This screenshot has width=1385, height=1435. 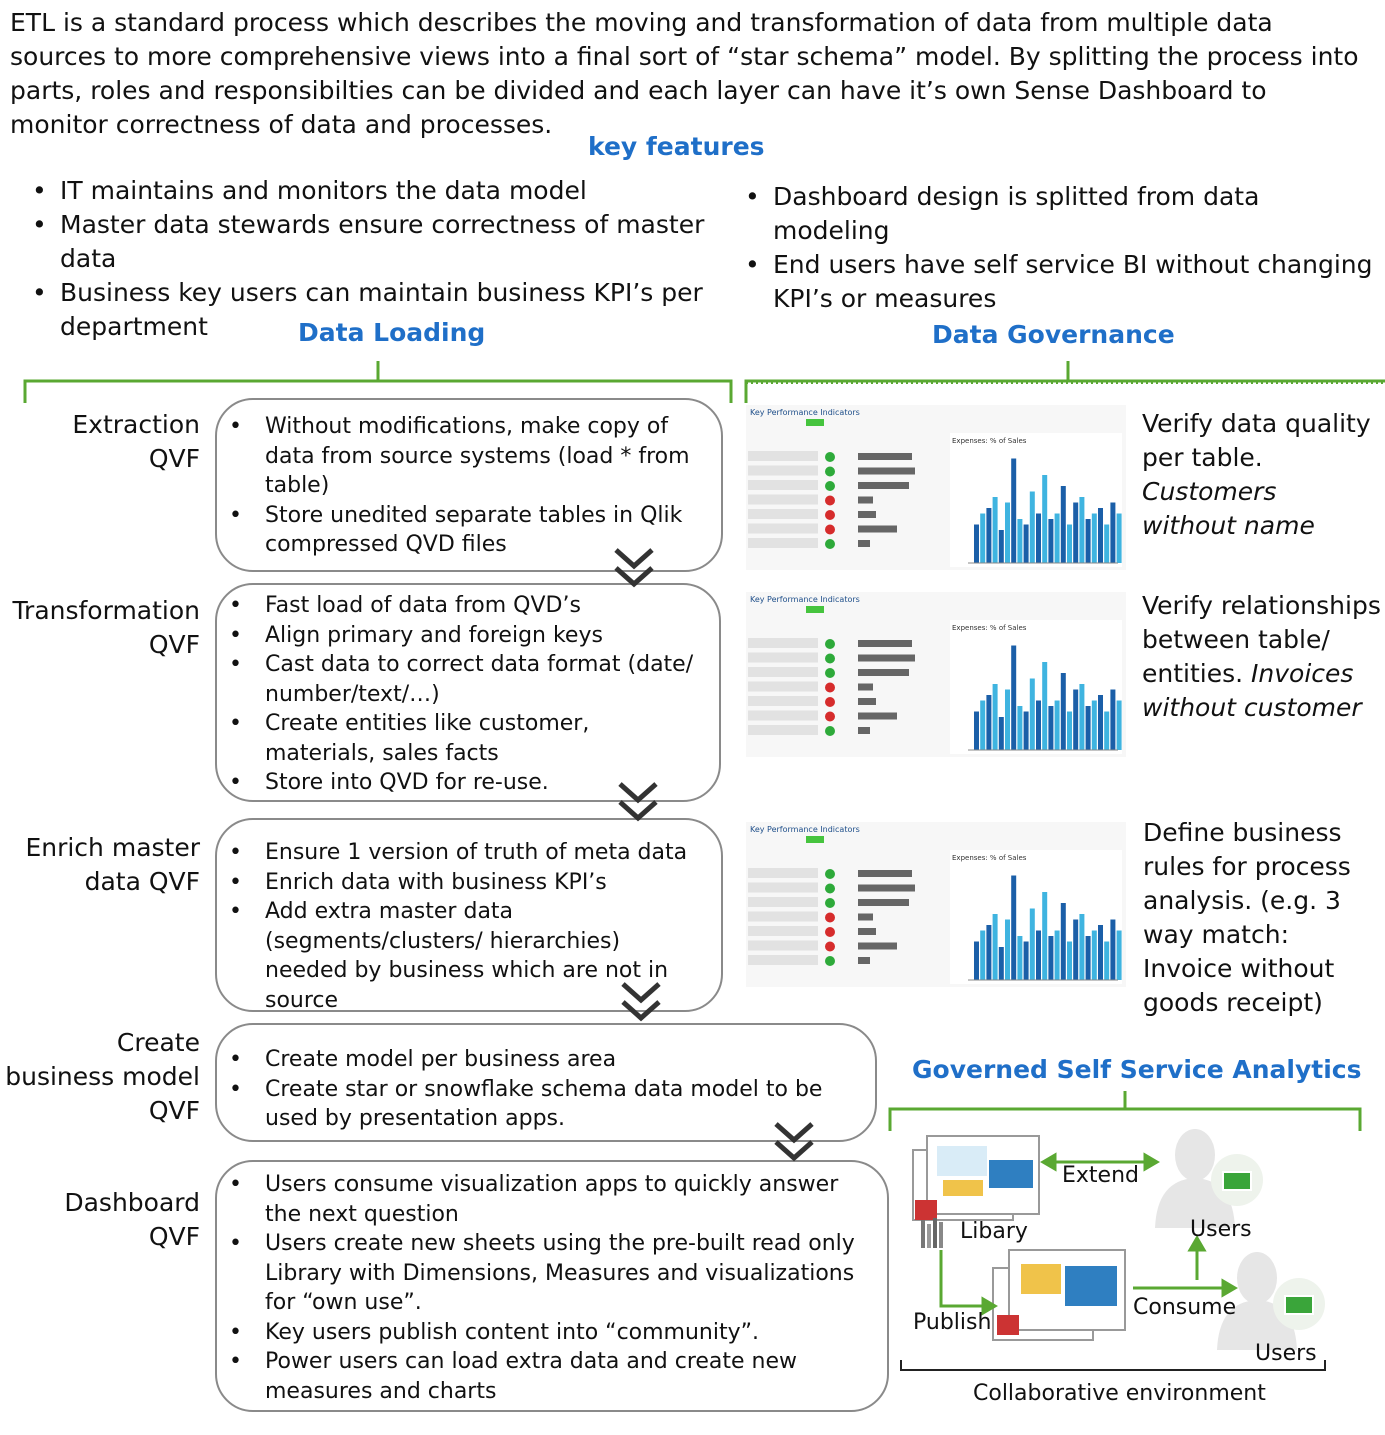 I want to click on consume-label: Consume, so click(x=1185, y=1307).